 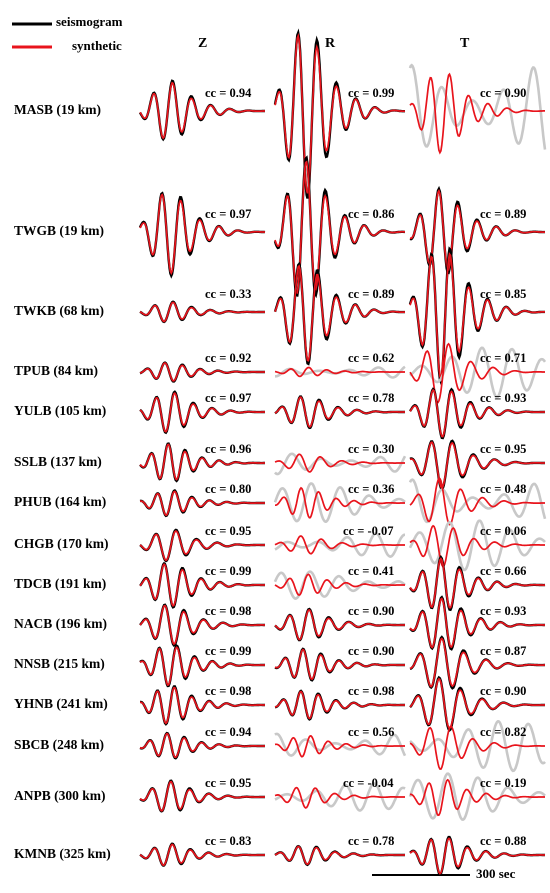 What do you see at coordinates (228, 571) in the screenshot?
I see `cc-label-tdcb-z: cc = 0.99` at bounding box center [228, 571].